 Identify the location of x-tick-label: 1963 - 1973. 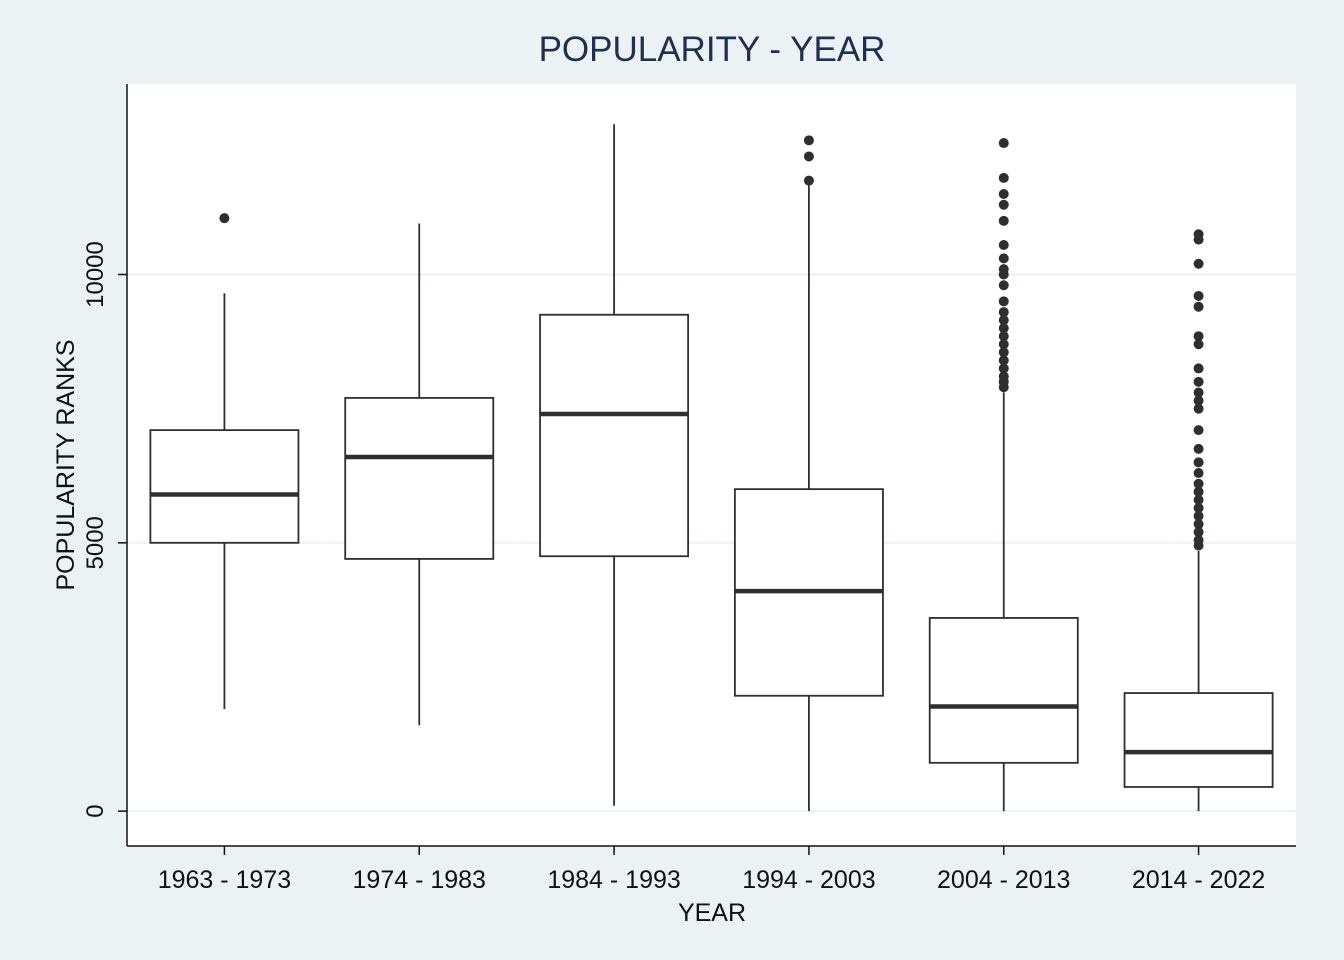
(224, 880).